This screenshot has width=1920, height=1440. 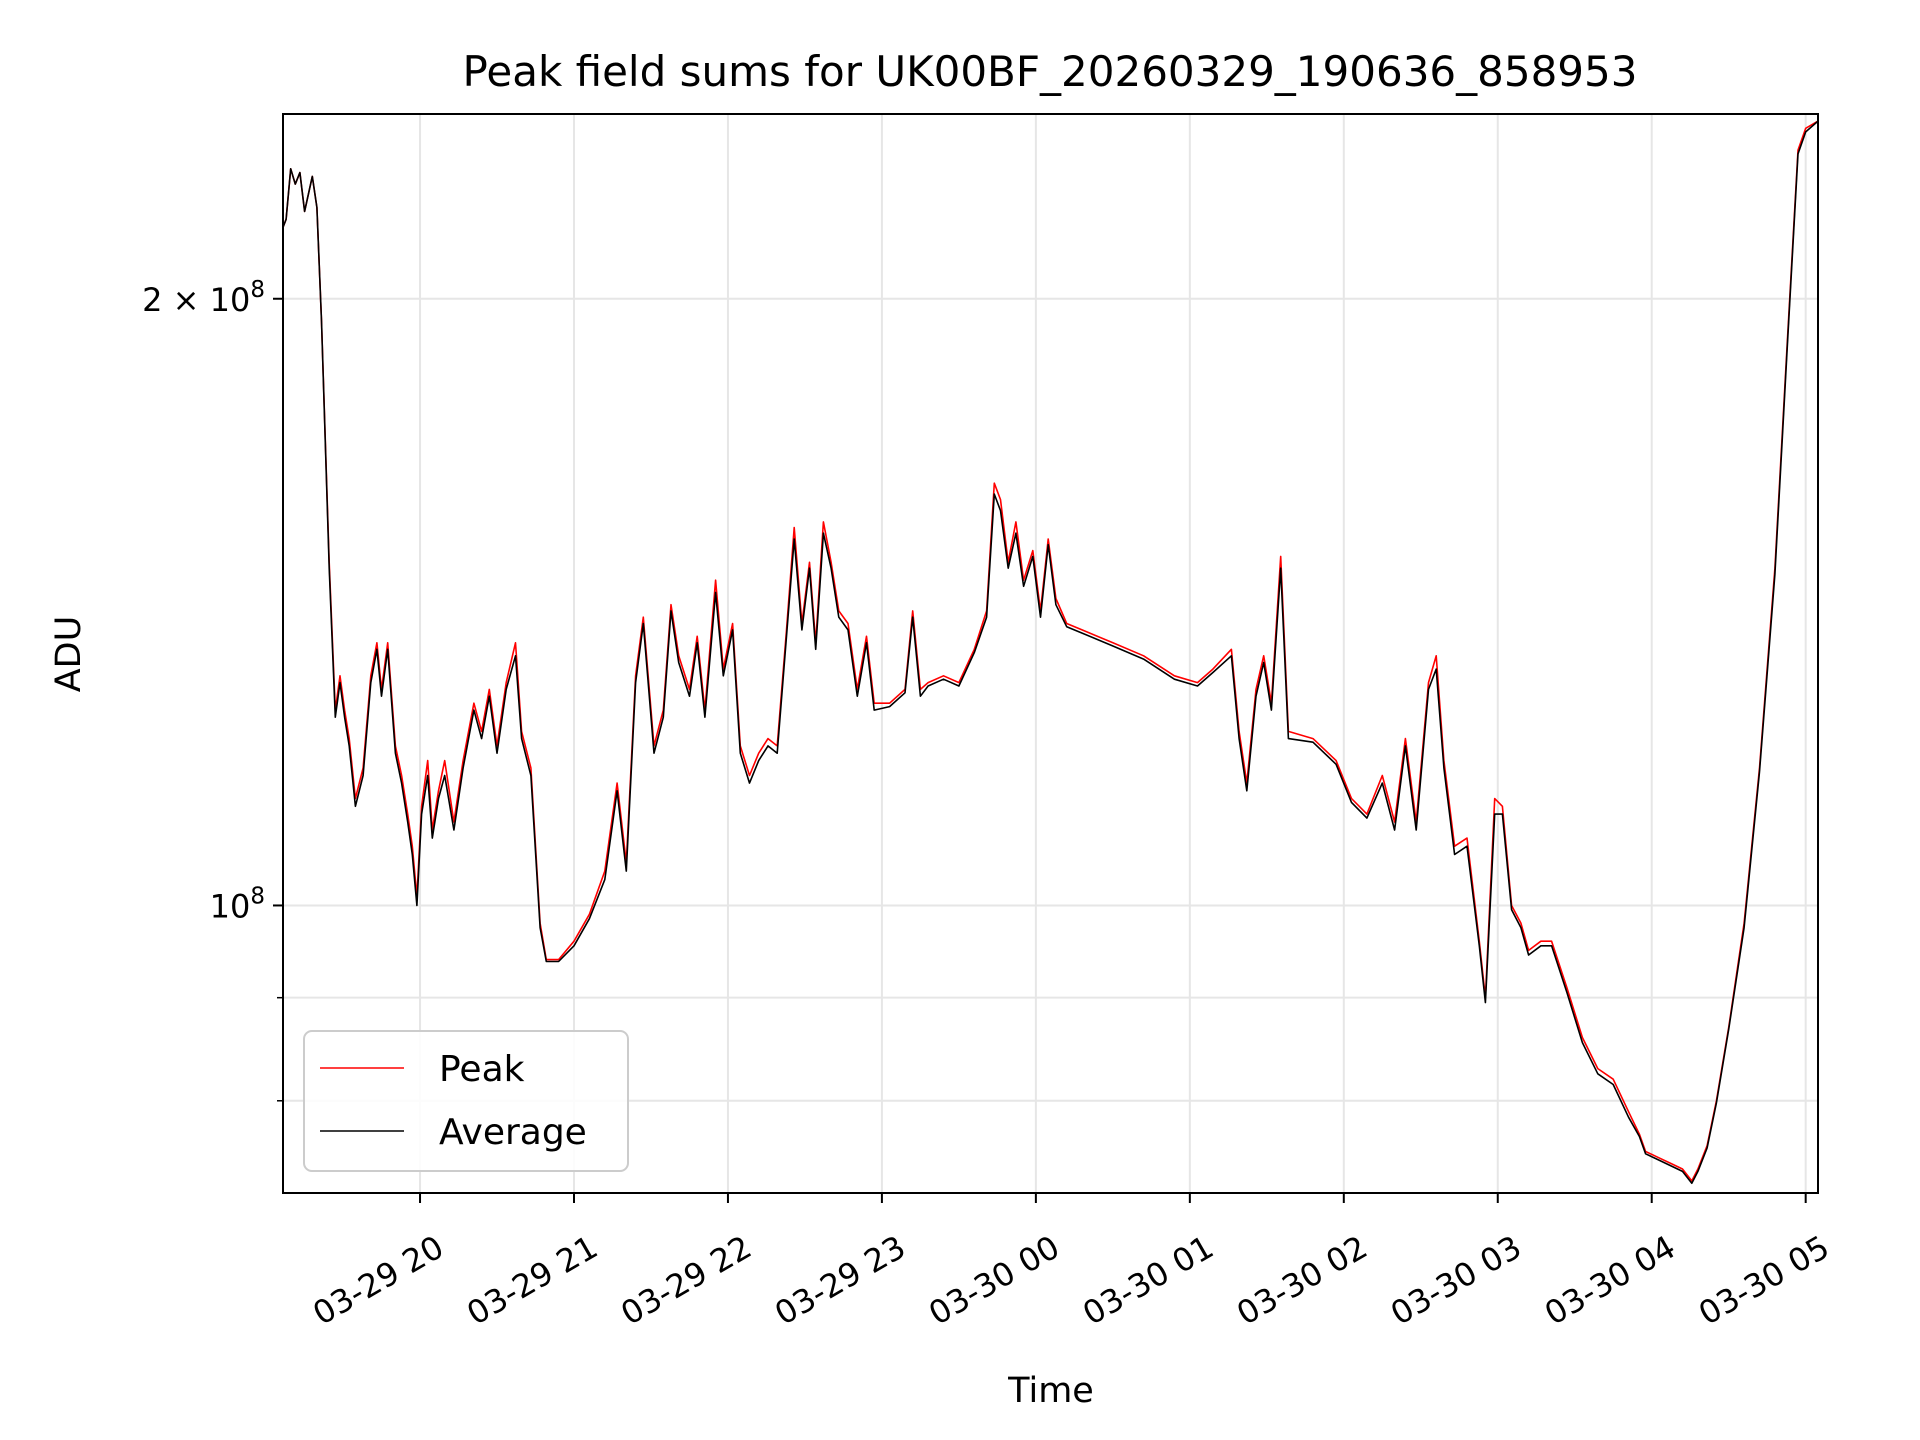 I want to click on legend: Peak Average, so click(x=466, y=1101).